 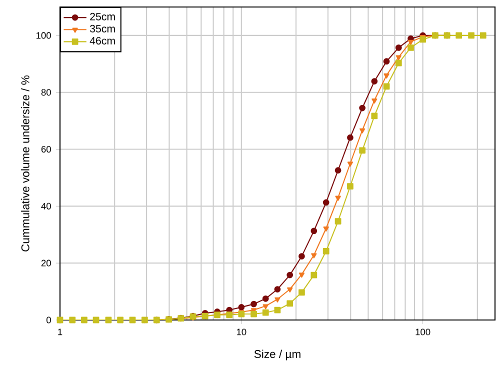 I want to click on x-tick-label: 1, so click(x=60, y=332).